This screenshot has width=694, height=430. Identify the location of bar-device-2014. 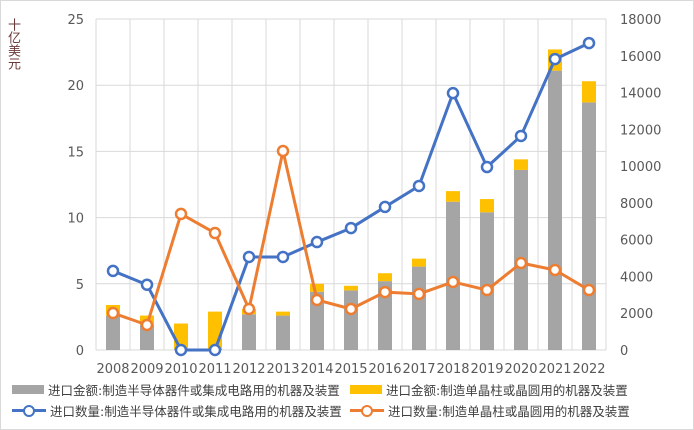
(317, 320).